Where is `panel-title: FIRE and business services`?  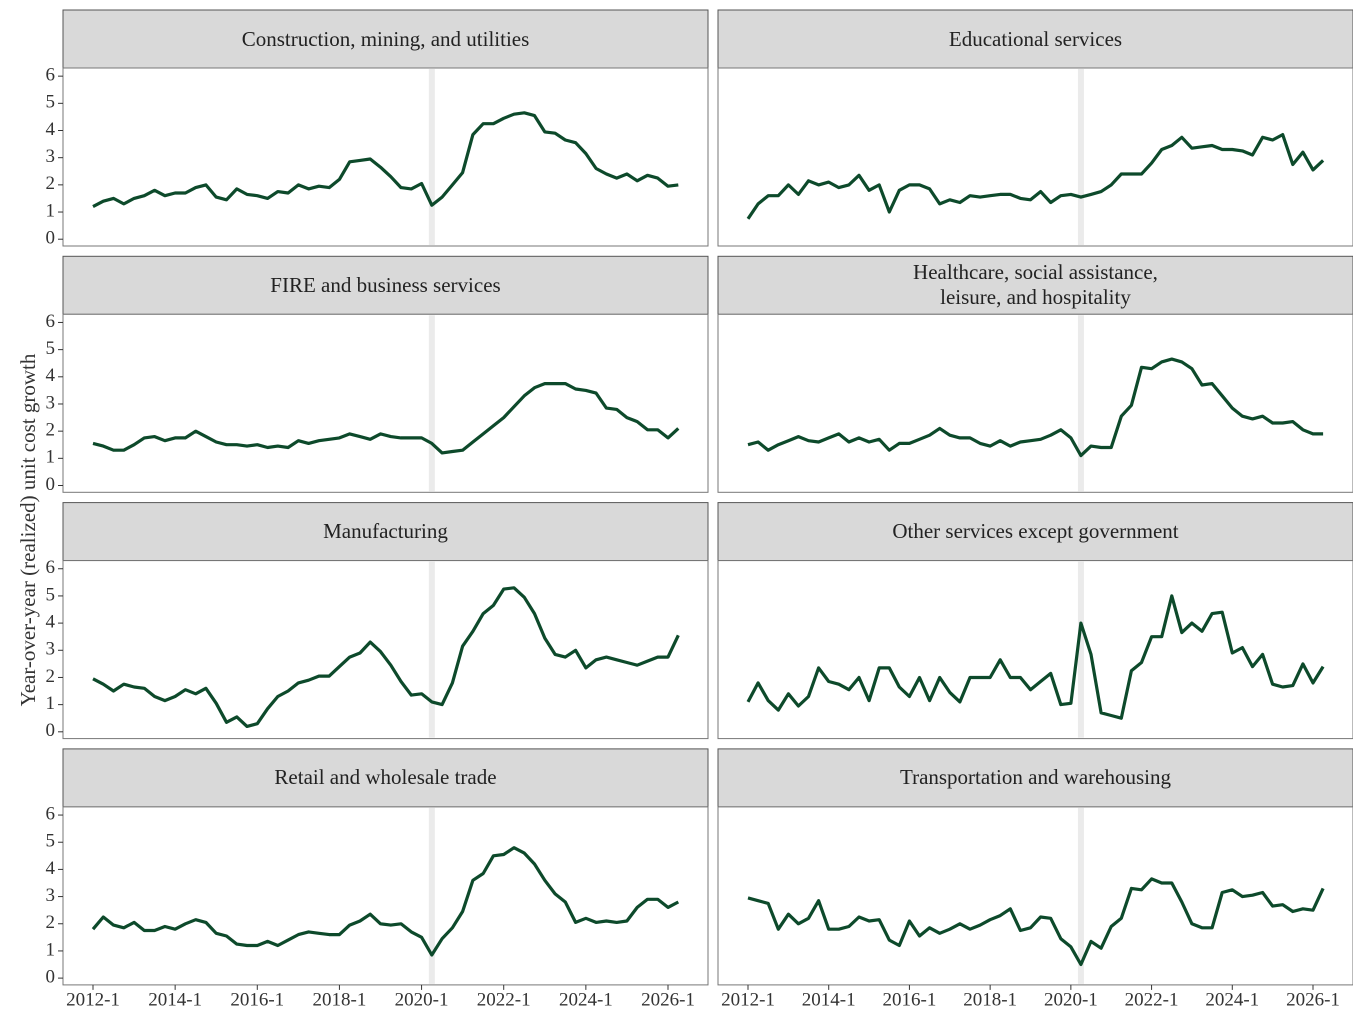 panel-title: FIRE and business services is located at coordinates (385, 284).